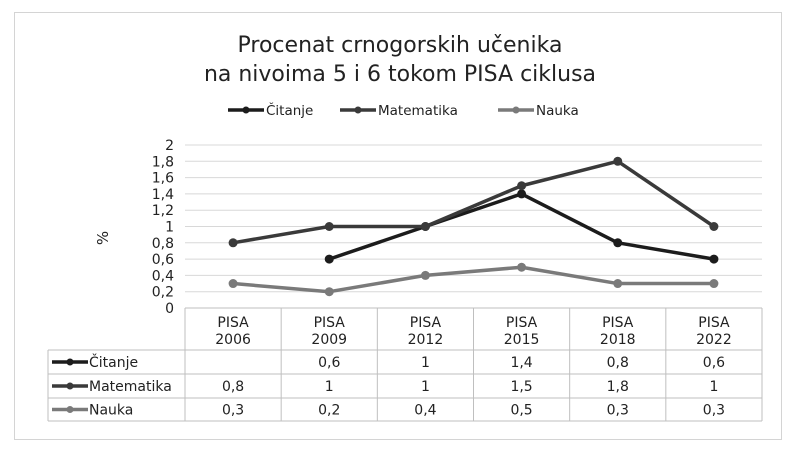 Image resolution: width=795 pixels, height=449 pixels. What do you see at coordinates (163, 195) in the screenshot?
I see `y-tick-label: 1,4` at bounding box center [163, 195].